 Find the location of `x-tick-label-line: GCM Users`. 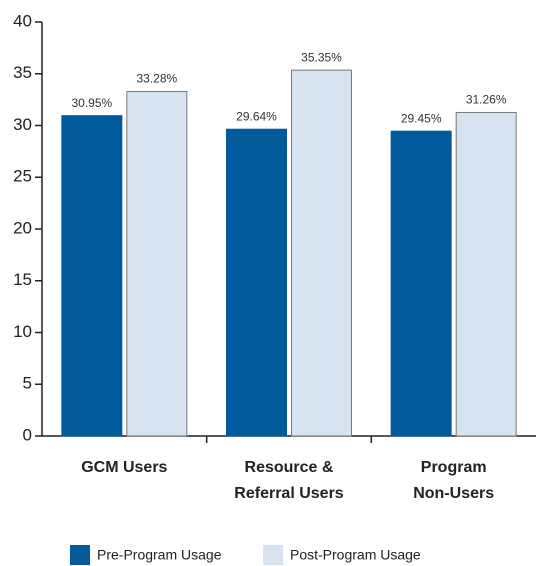

x-tick-label-line: GCM Users is located at coordinates (124, 467).